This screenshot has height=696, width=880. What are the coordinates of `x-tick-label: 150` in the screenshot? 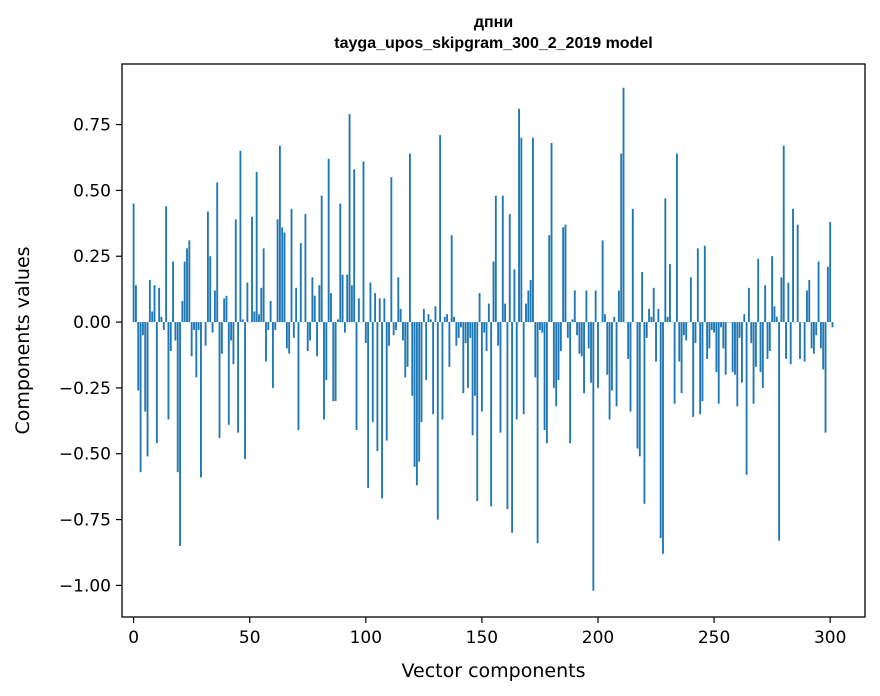 It's located at (482, 638).